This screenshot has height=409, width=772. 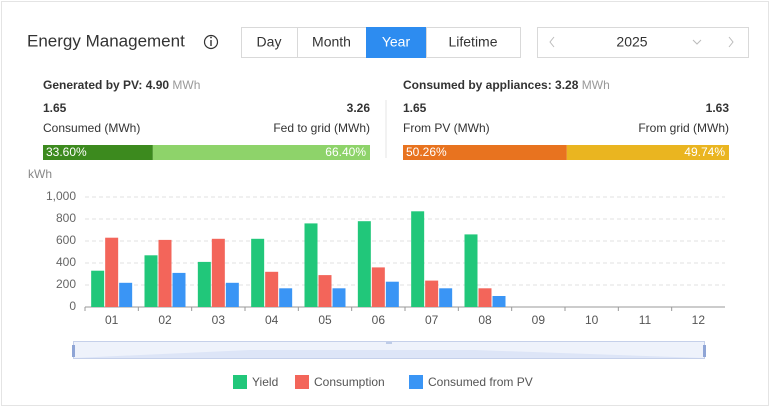 I want to click on range-slider, so click(x=389, y=350).